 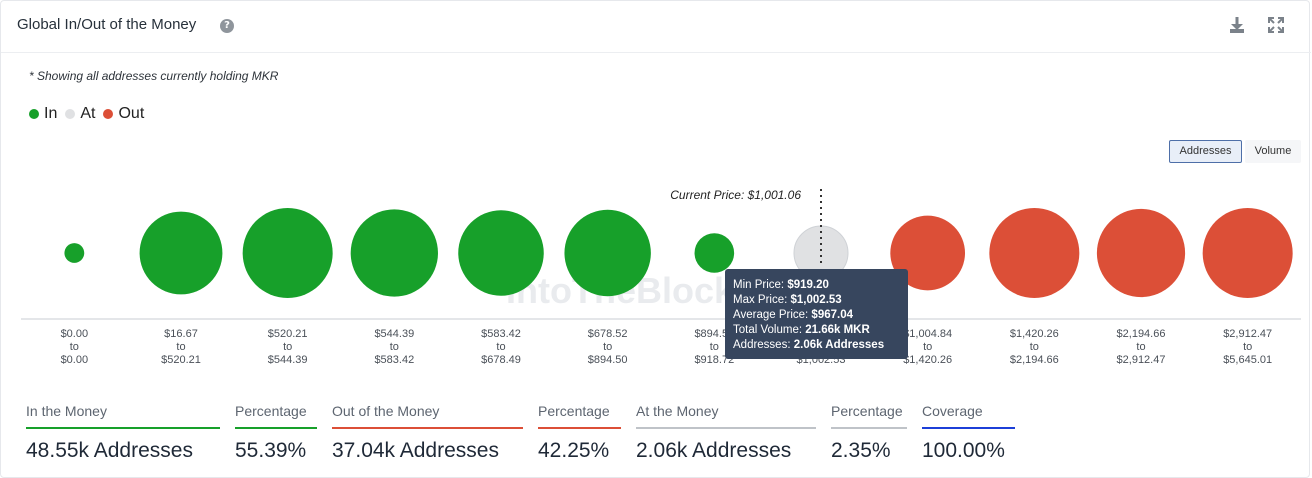 What do you see at coordinates (714, 450) in the screenshot?
I see `stat-value: 2.06k Addresses` at bounding box center [714, 450].